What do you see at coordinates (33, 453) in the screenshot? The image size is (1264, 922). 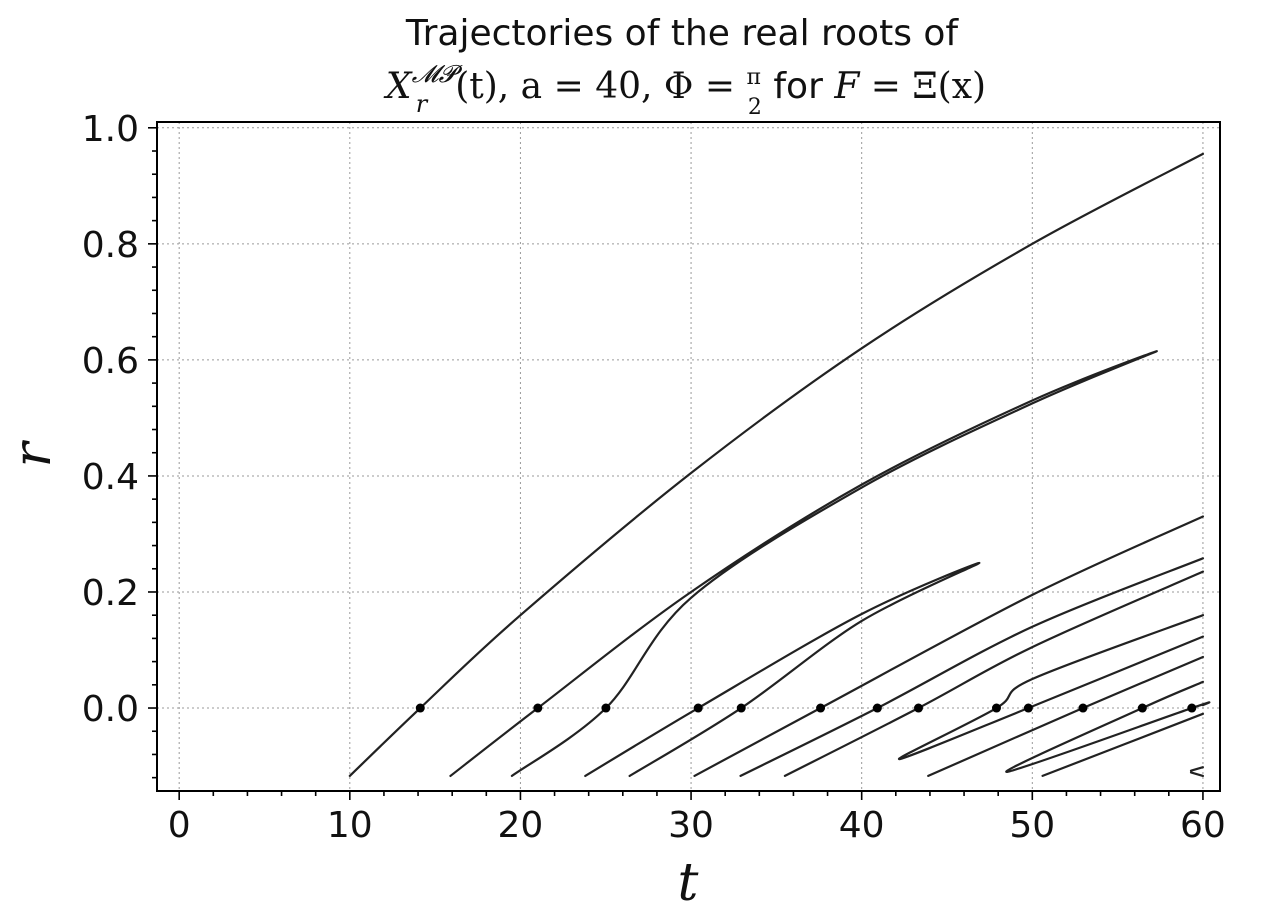 I see `y-axis-label: r` at bounding box center [33, 453].